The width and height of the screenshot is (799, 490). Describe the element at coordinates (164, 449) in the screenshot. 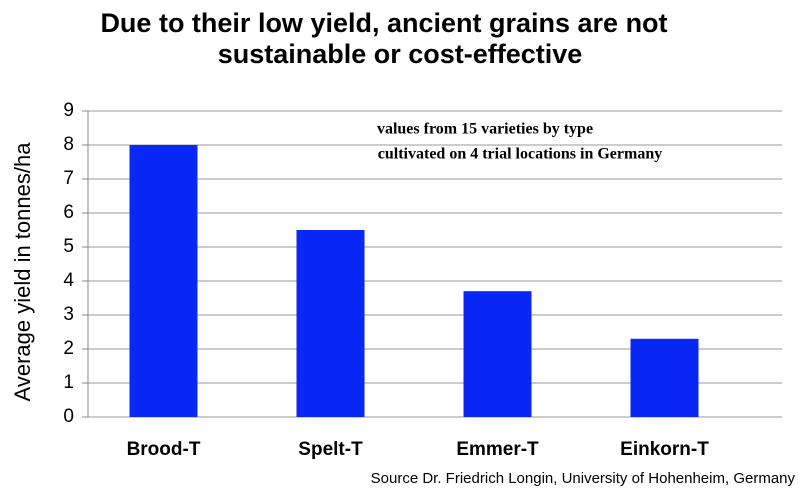

I see `x-tick-label: Brood-T` at that location.